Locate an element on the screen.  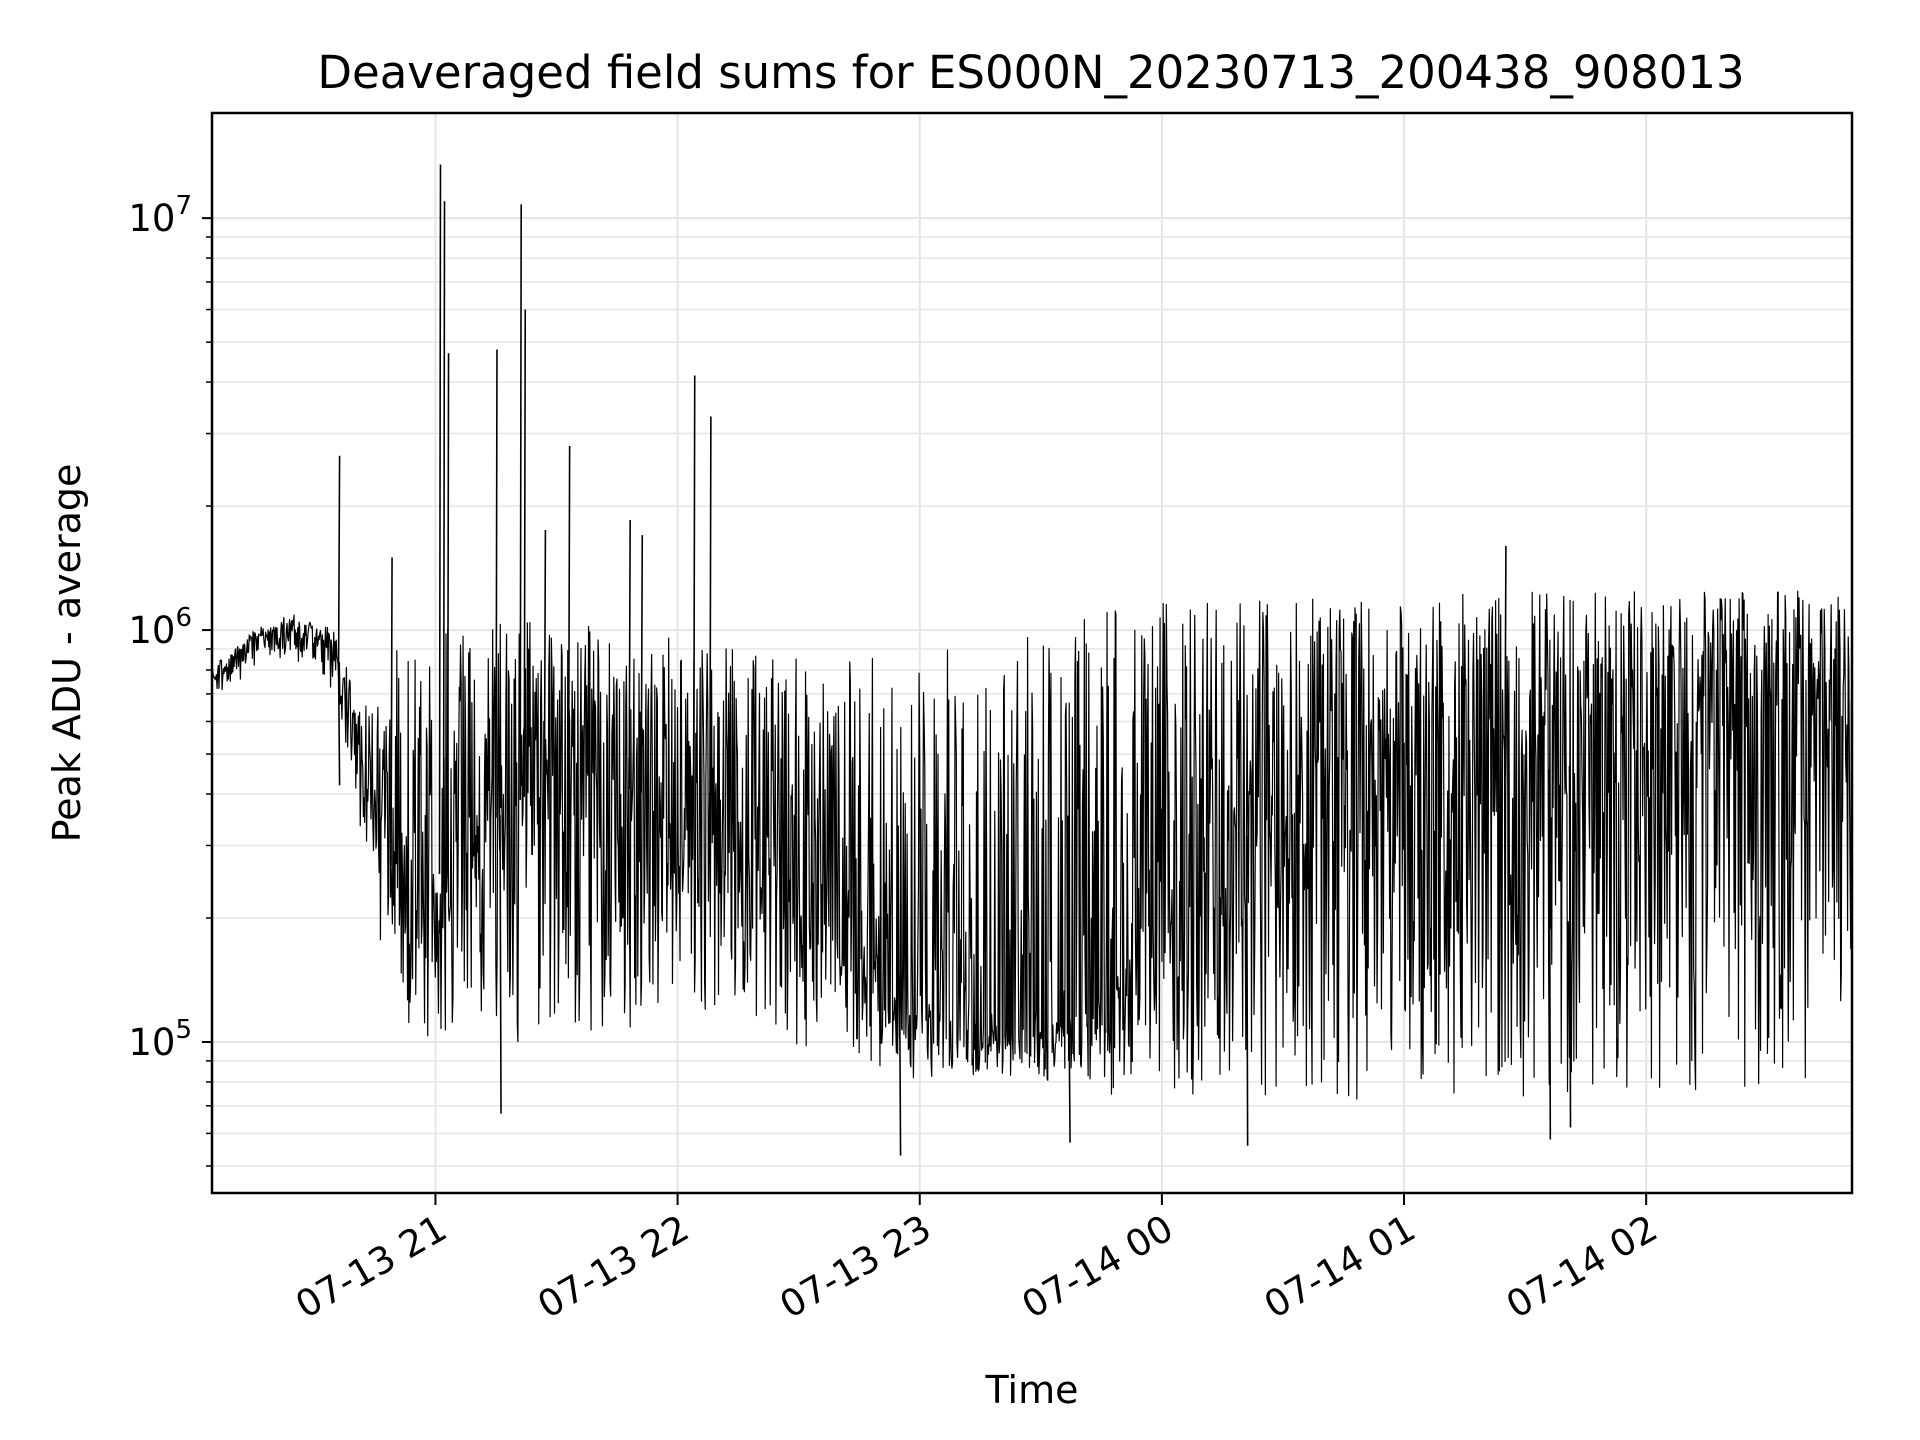
y-tick-label: 10⁵ is located at coordinates (160, 1039).